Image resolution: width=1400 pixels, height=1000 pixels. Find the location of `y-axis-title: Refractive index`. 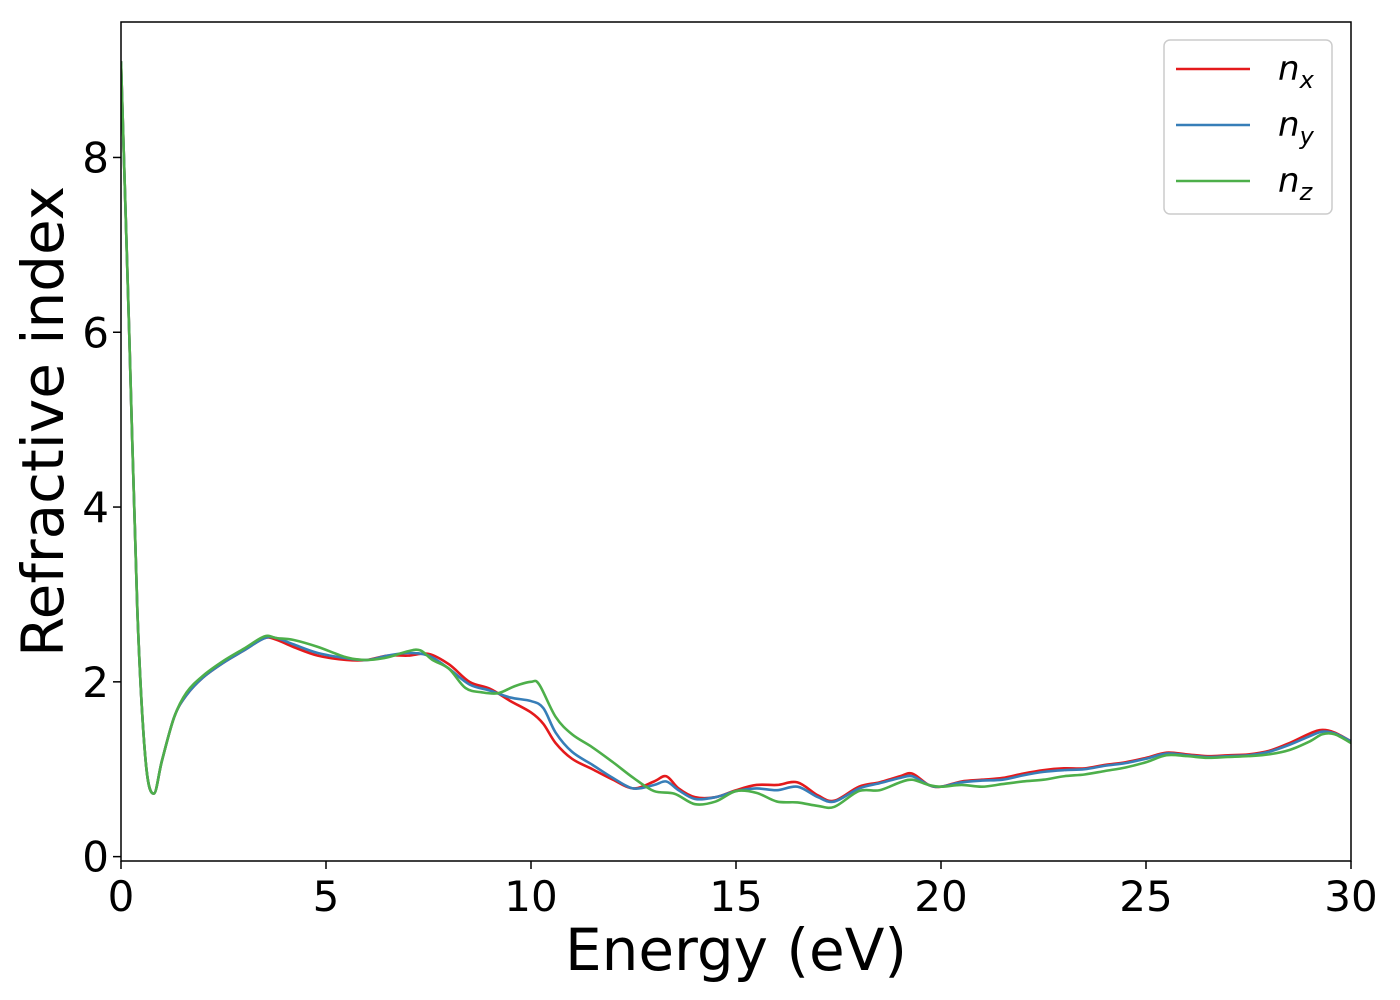

y-axis-title: Refractive index is located at coordinates (43, 421).